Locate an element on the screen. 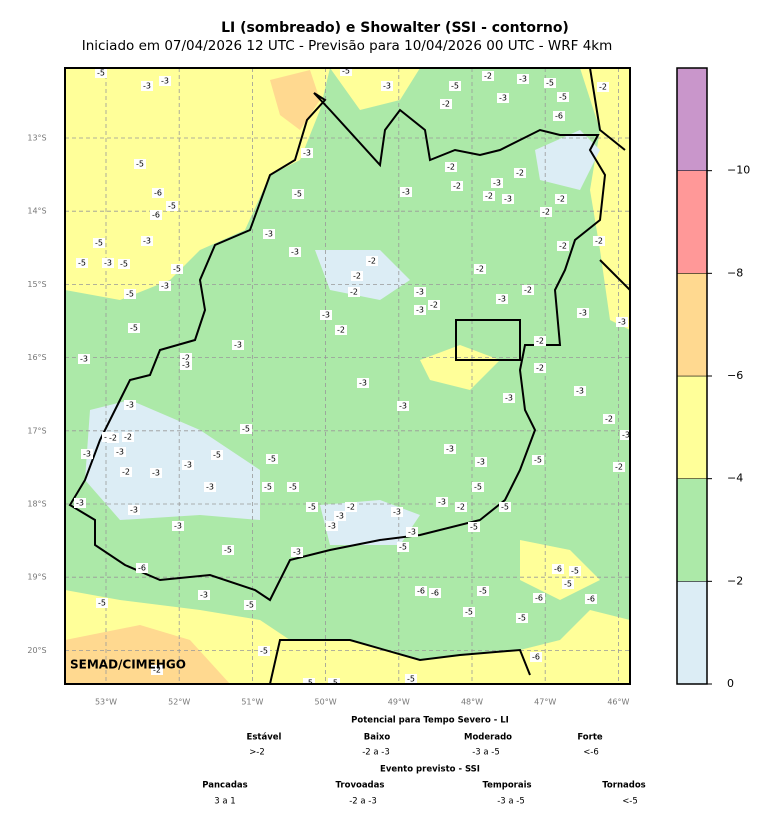 Image resolution: width=776 pixels, height=830 pixels. legend-class: Pancadas is located at coordinates (224, 786).